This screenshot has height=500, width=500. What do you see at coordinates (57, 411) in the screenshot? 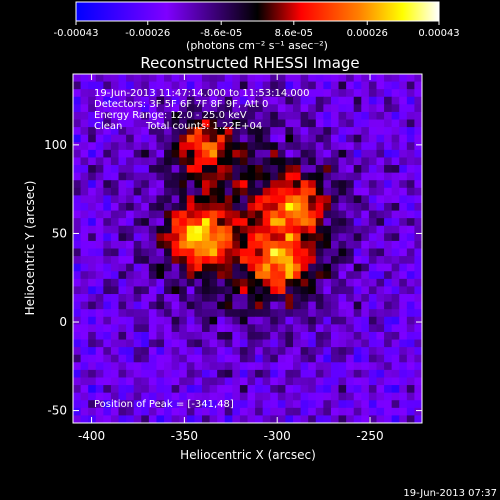
I see `y-tick-label: -50` at bounding box center [57, 411].